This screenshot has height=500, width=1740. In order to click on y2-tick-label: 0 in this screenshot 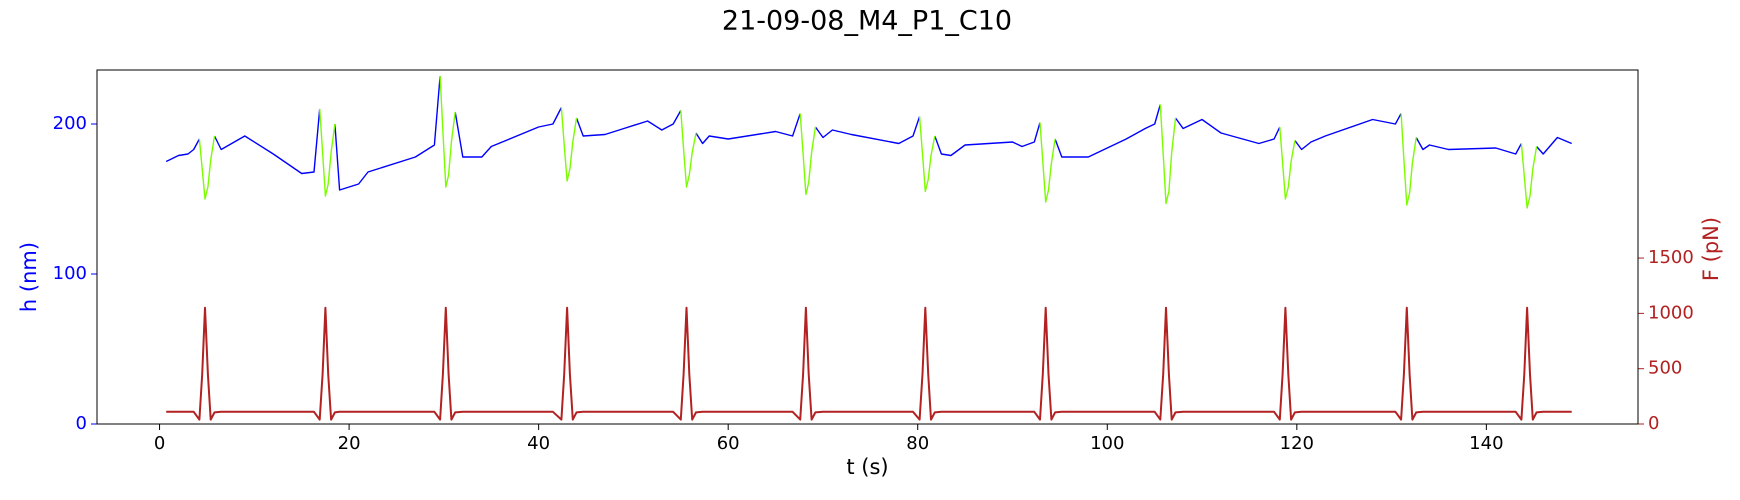, I will do `click(1653, 423)`.